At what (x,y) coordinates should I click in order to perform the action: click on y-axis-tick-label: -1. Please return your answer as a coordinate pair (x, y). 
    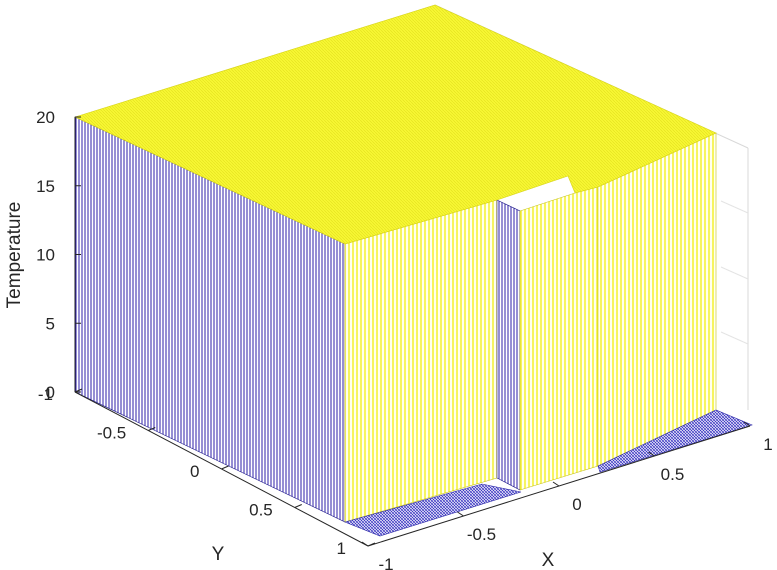
    Looking at the image, I should click on (45, 394).